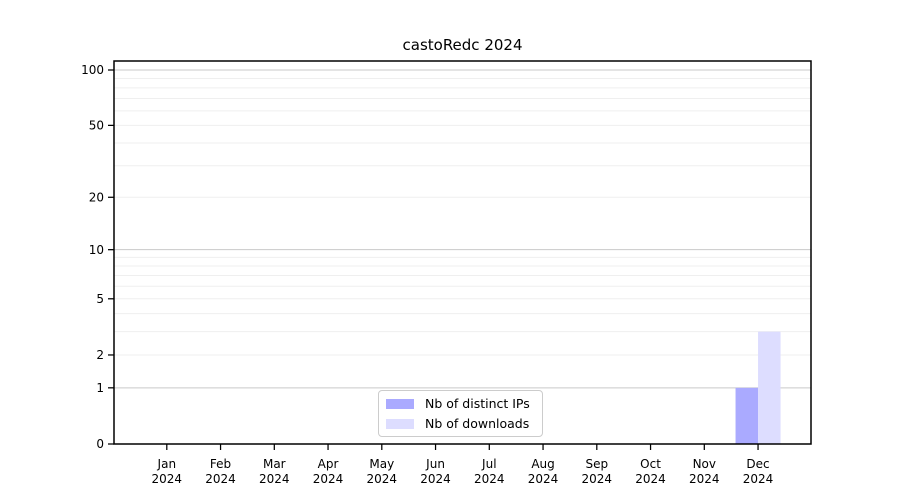 The image size is (900, 500). What do you see at coordinates (769, 387) in the screenshot?
I see `bar-dec-downloads` at bounding box center [769, 387].